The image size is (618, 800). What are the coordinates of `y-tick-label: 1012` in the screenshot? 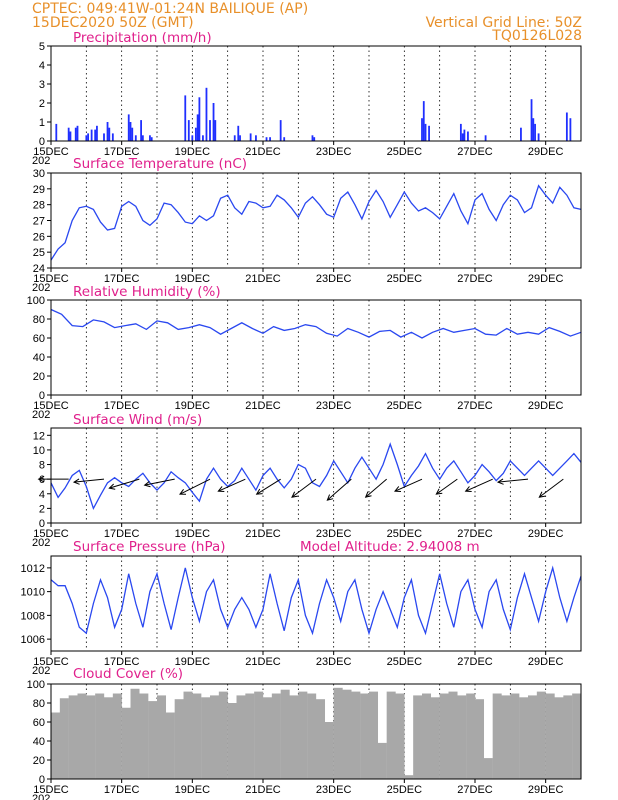 It's located at (33, 569).